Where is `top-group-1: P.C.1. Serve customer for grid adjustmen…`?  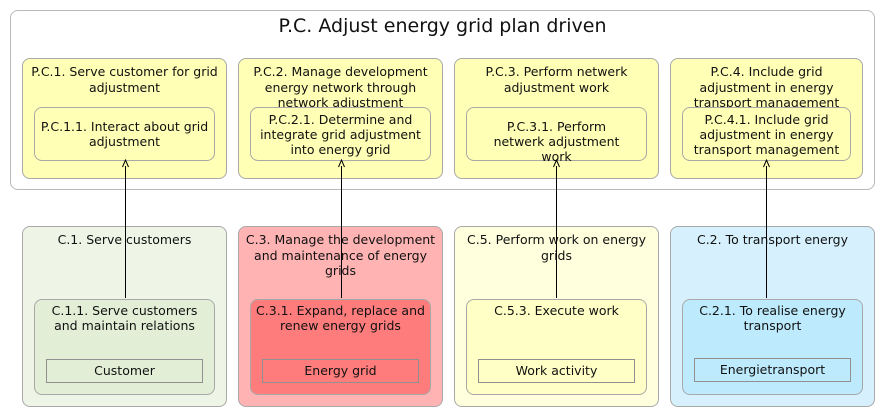
top-group-1: P.C.1. Serve customer for grid adjustmen… is located at coordinates (124, 118).